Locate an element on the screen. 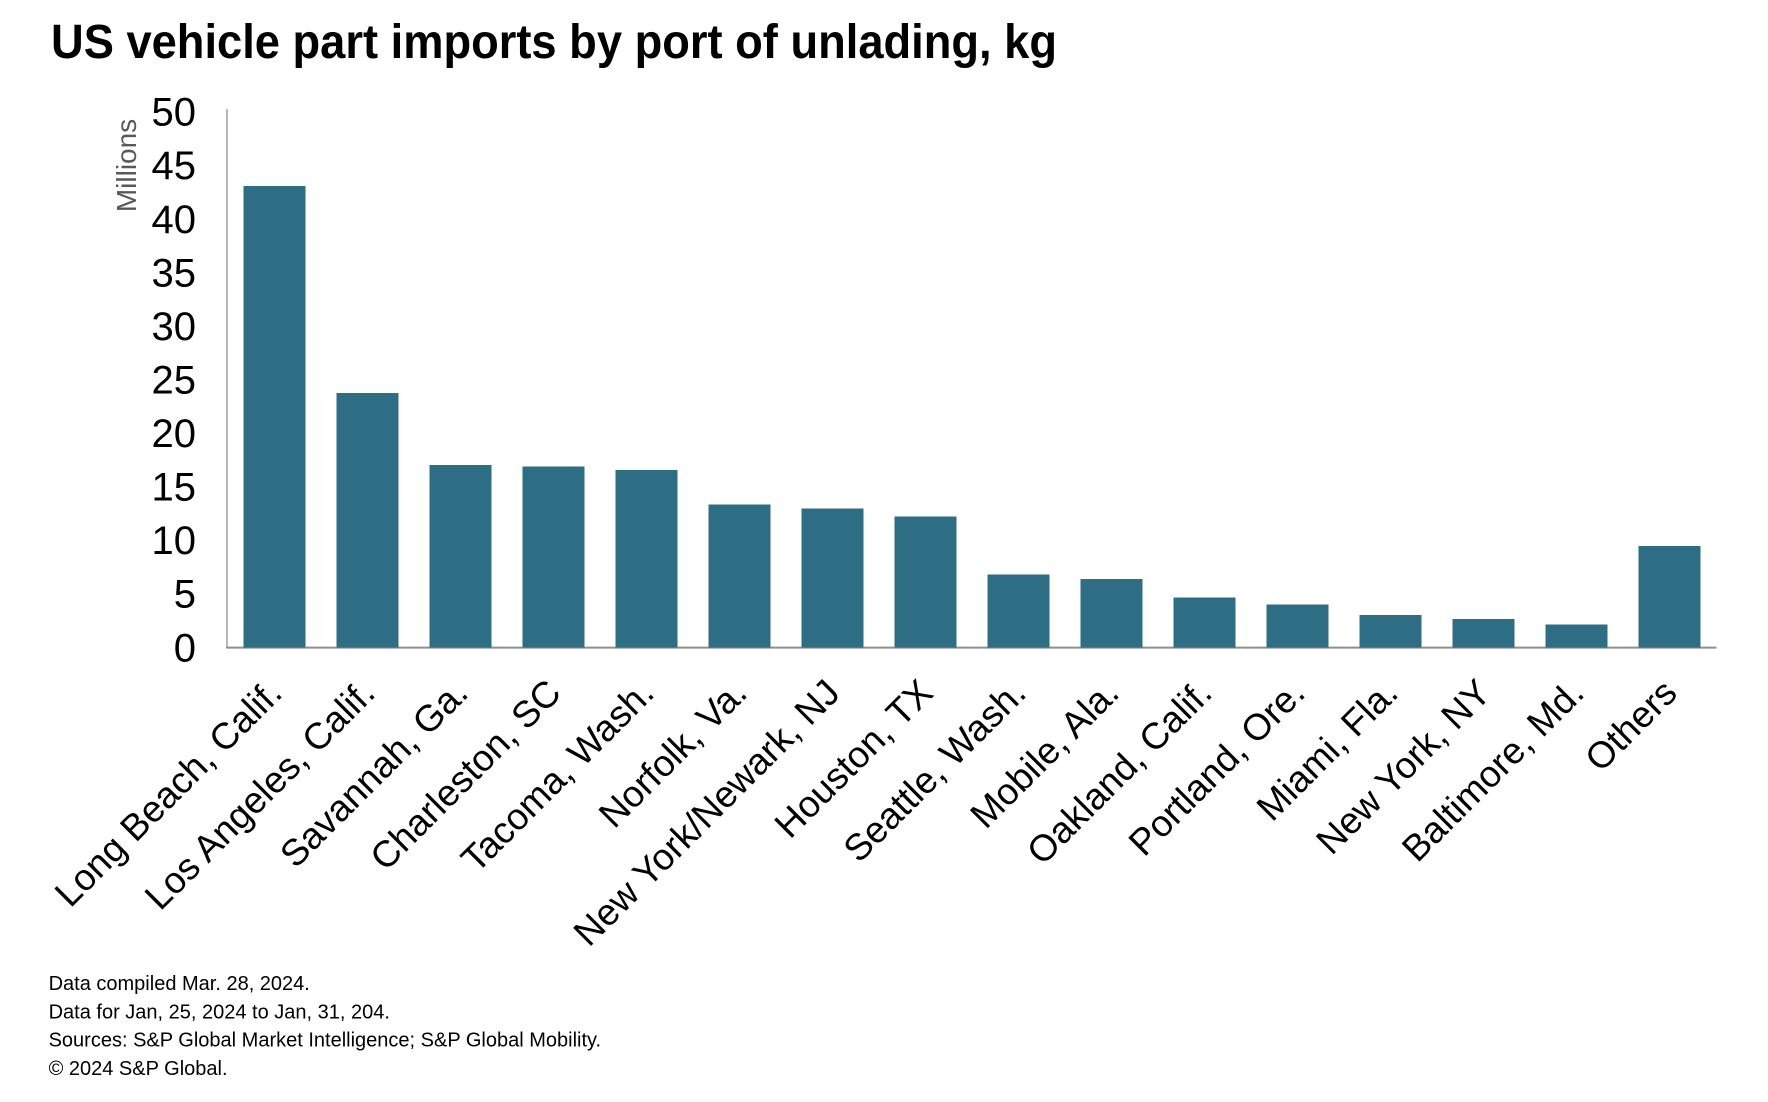 The width and height of the screenshot is (1768, 1102). svg-text: 25 is located at coordinates (174, 381).